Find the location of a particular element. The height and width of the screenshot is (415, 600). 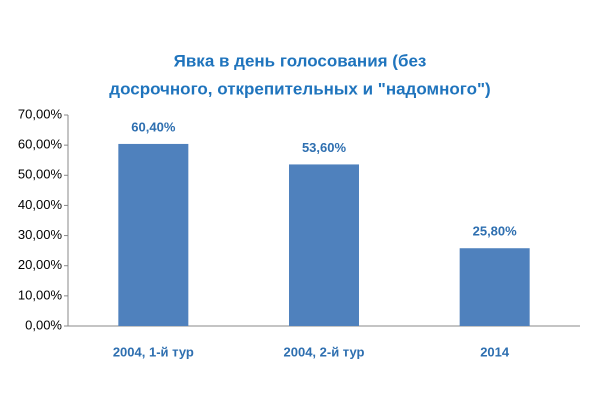

x-tick-label: 2004, 1-й тур is located at coordinates (153, 351).